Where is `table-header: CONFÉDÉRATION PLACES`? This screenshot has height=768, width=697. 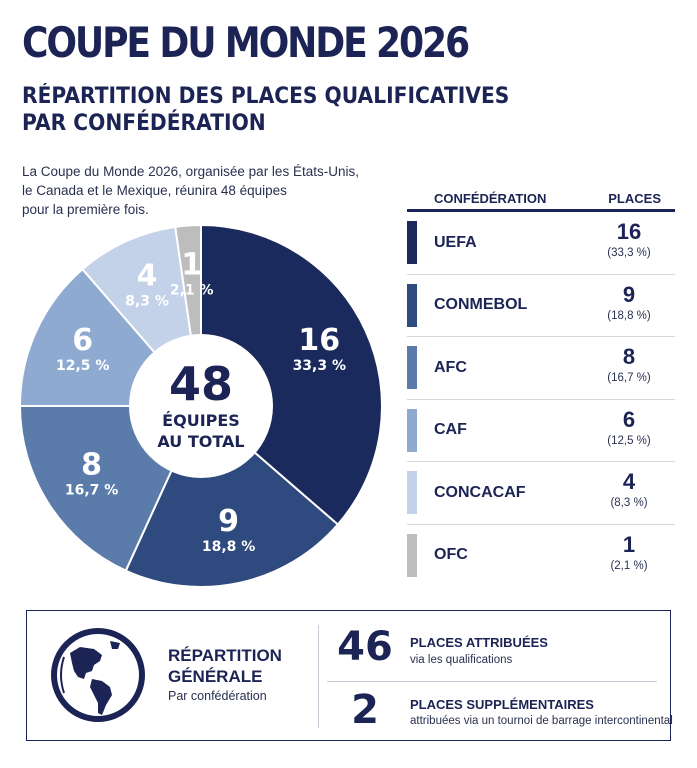 table-header: CONFÉDÉRATION PLACES is located at coordinates (541, 199).